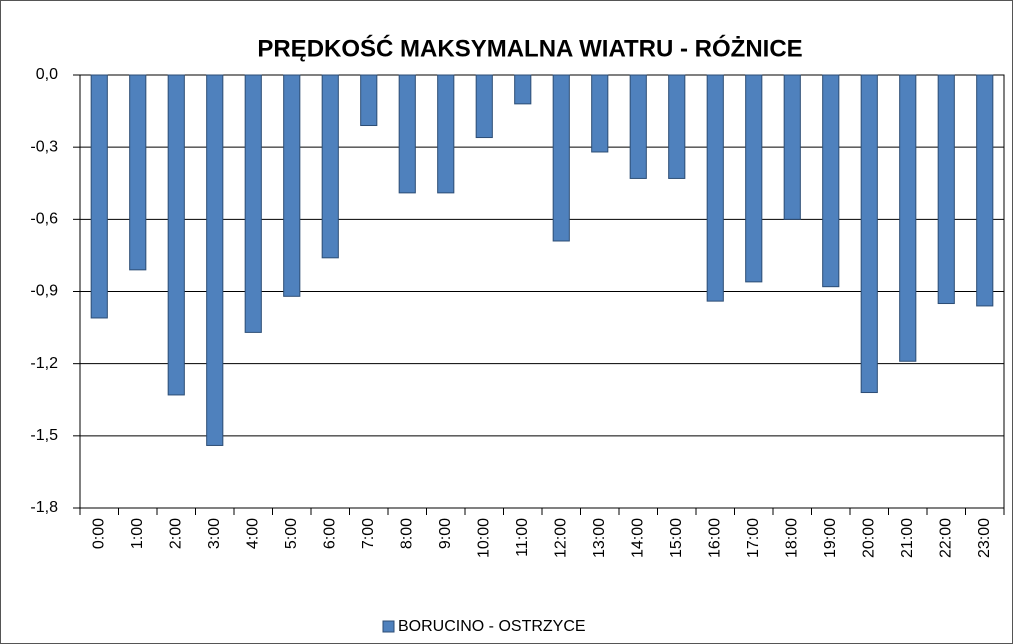  I want to click on y-tick-label: -0,9, so click(44, 291).